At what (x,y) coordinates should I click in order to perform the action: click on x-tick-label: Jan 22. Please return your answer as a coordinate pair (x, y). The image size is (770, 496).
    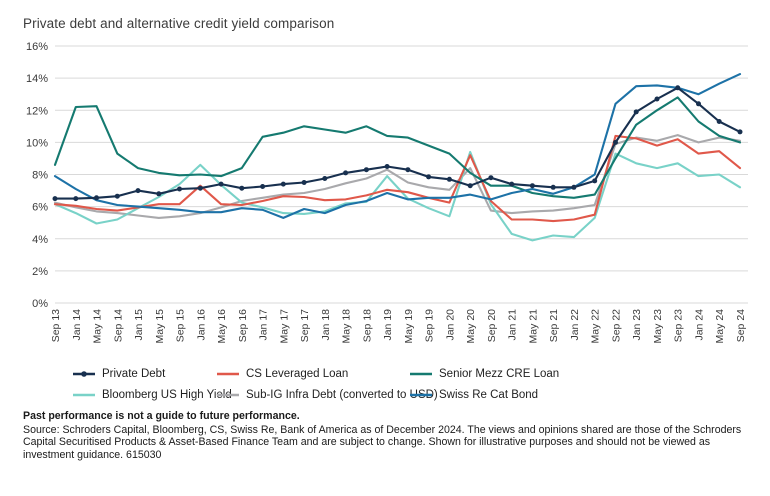
    Looking at the image, I should click on (575, 325).